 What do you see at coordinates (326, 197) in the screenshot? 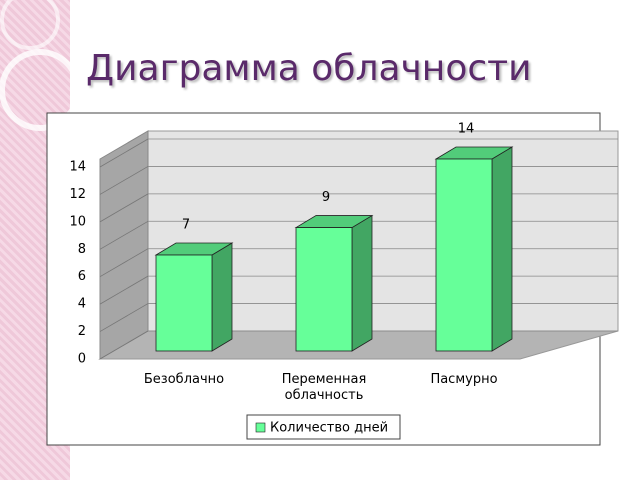
I see `data-label: 9` at bounding box center [326, 197].